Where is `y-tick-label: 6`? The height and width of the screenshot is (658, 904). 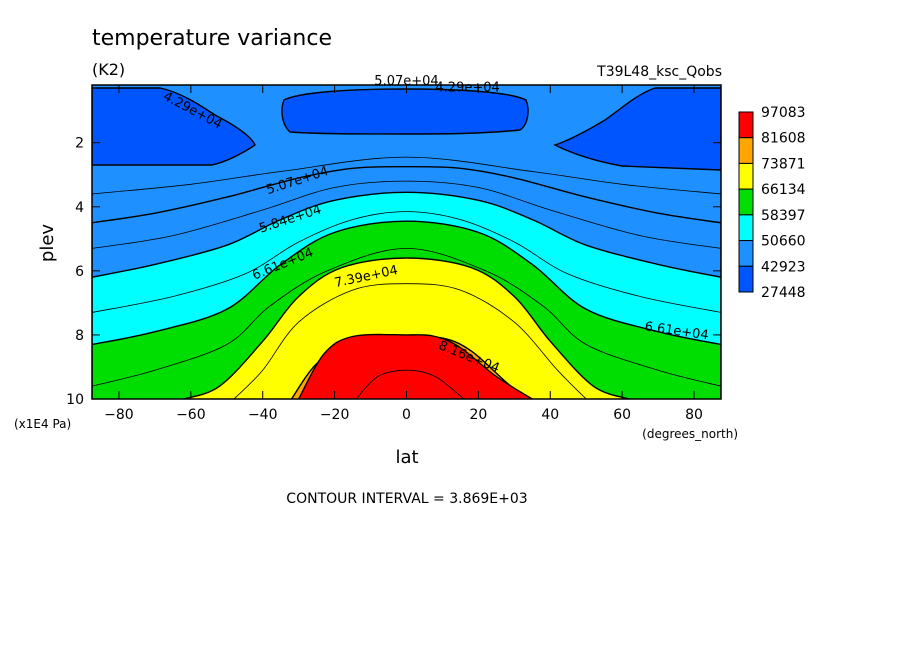
y-tick-label: 6 is located at coordinates (79, 272).